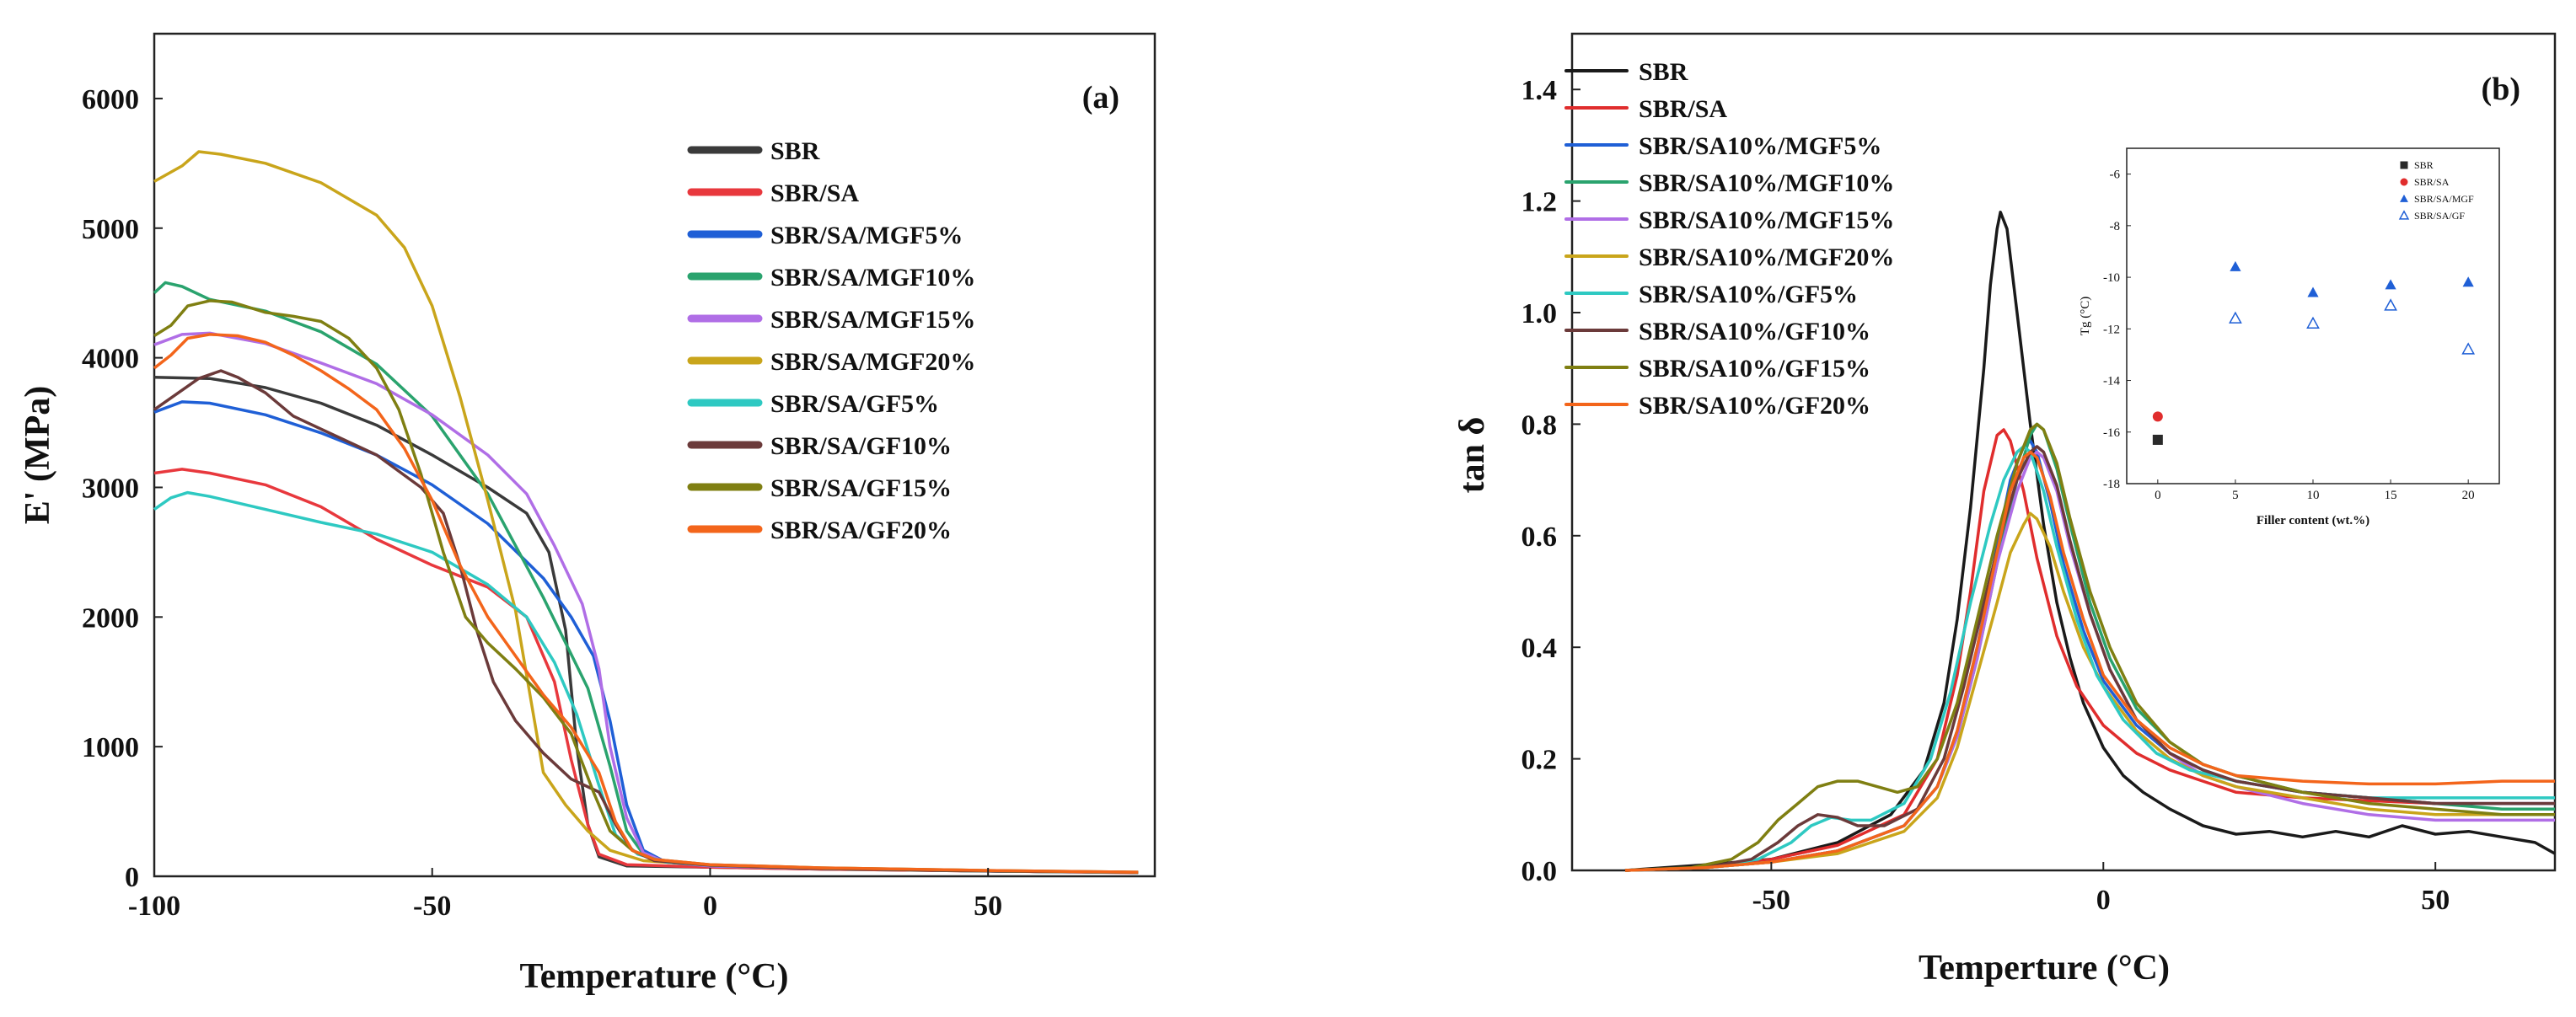  What do you see at coordinates (110, 618) in the screenshot?
I see `y-tick-label: 2000` at bounding box center [110, 618].